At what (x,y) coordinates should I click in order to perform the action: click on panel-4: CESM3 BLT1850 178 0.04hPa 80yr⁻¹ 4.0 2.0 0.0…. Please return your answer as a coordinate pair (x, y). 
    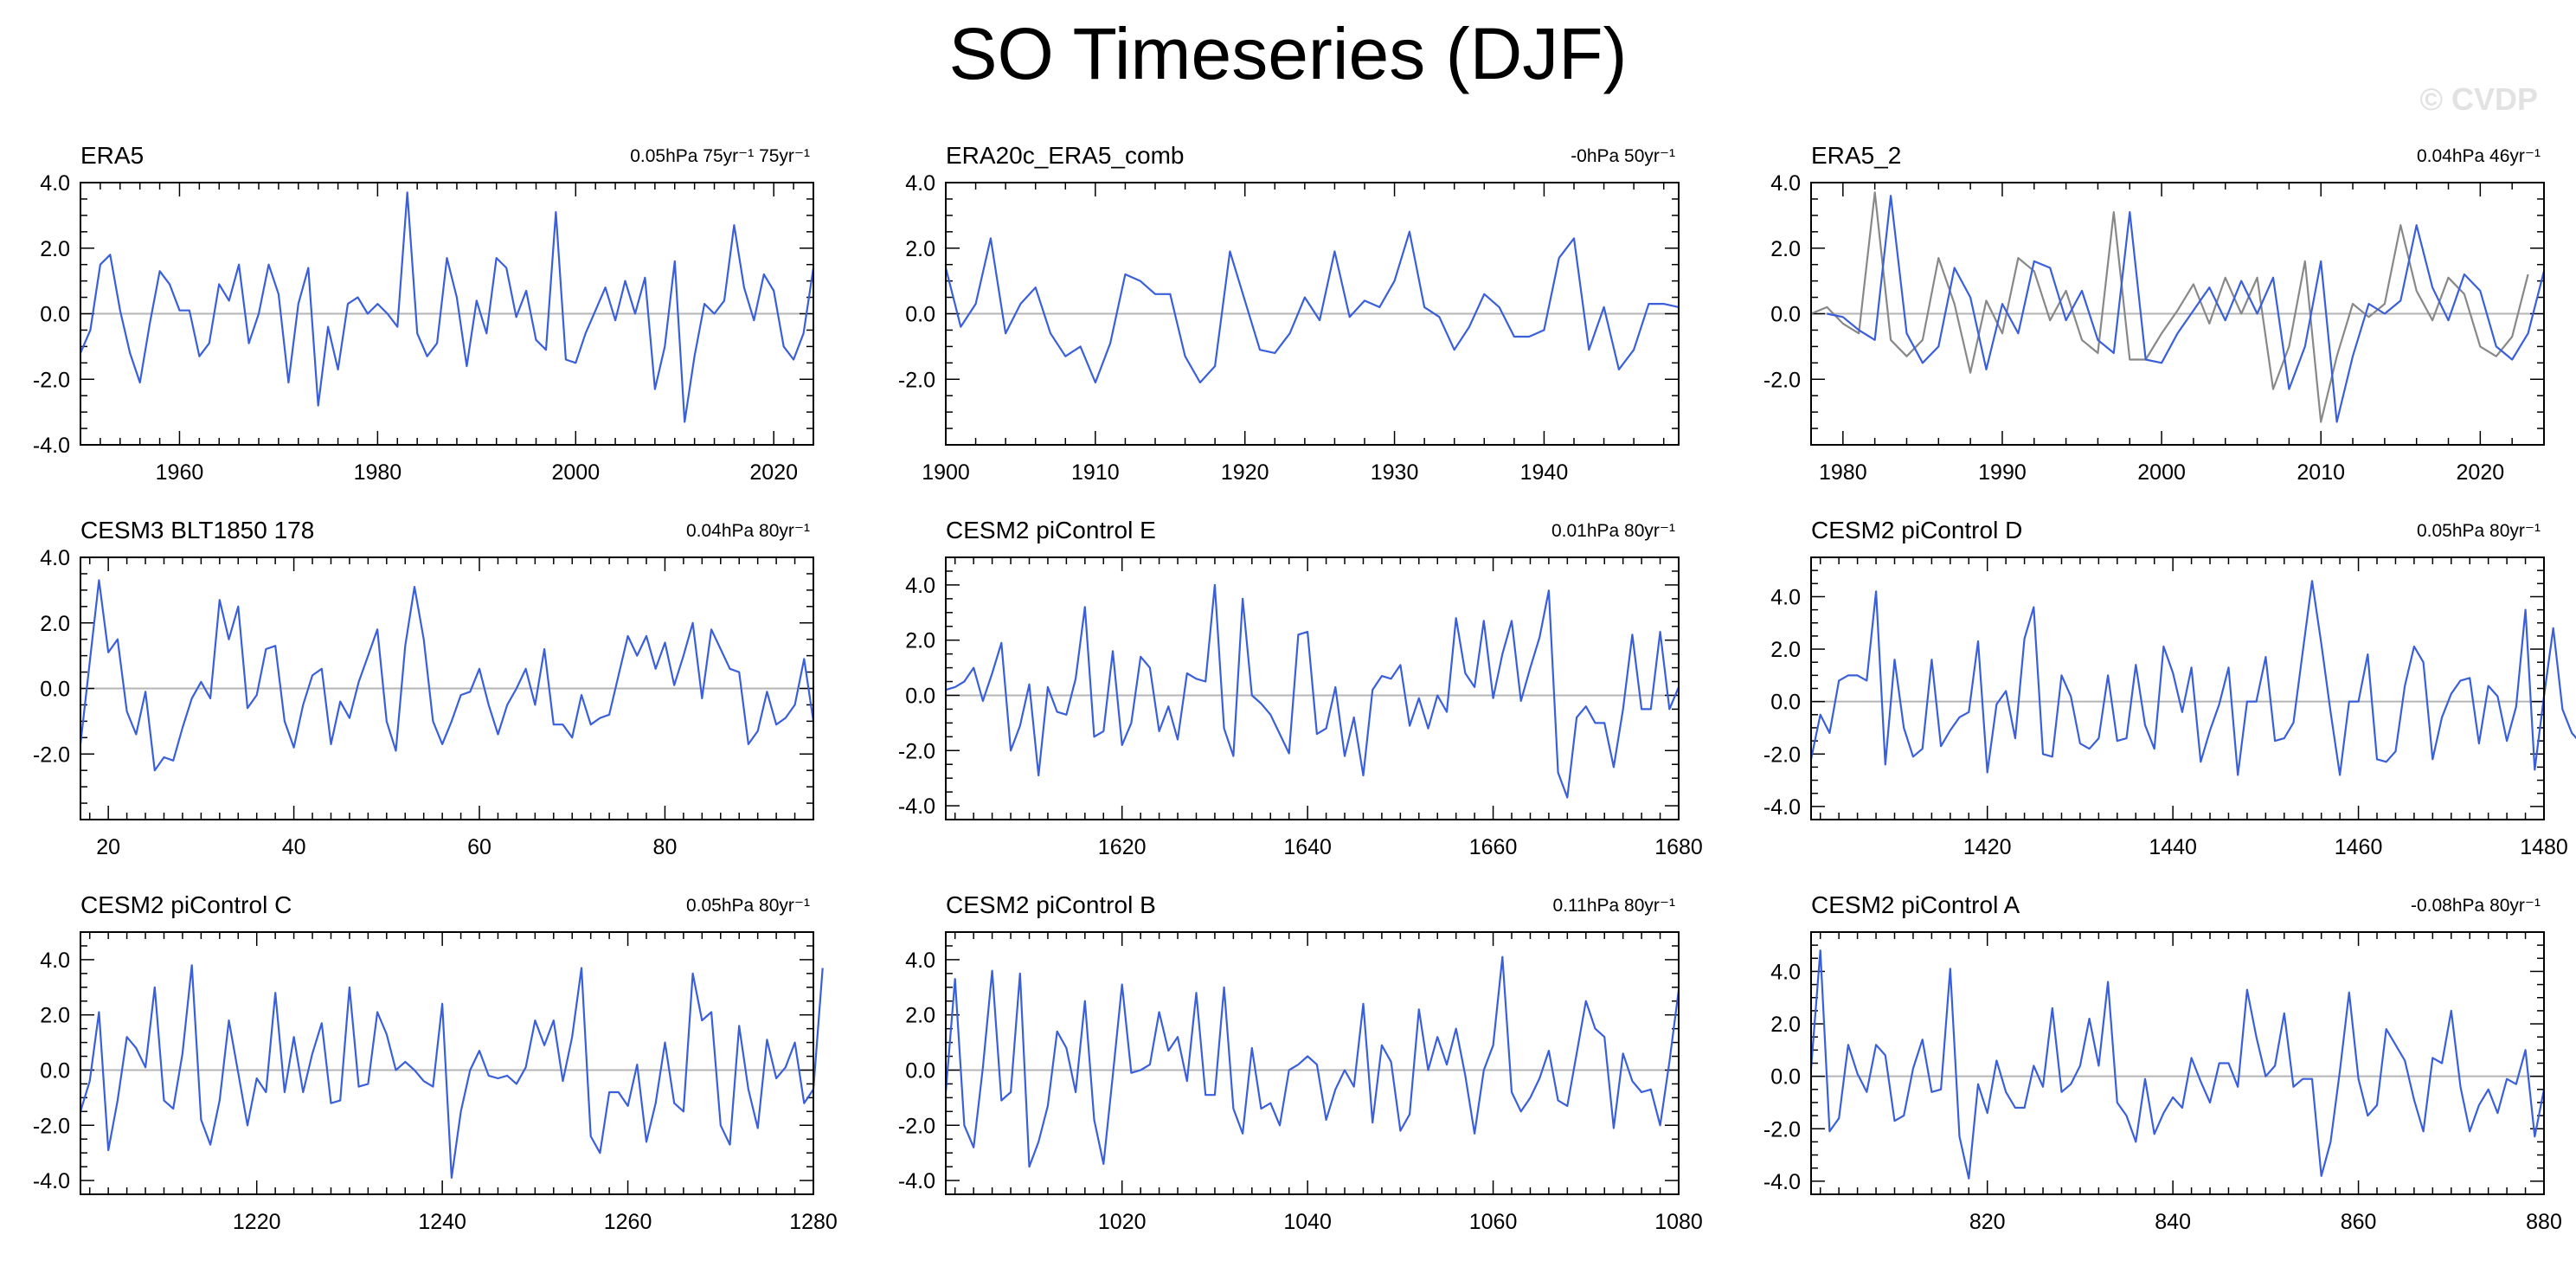
    Looking at the image, I should click on (424, 688).